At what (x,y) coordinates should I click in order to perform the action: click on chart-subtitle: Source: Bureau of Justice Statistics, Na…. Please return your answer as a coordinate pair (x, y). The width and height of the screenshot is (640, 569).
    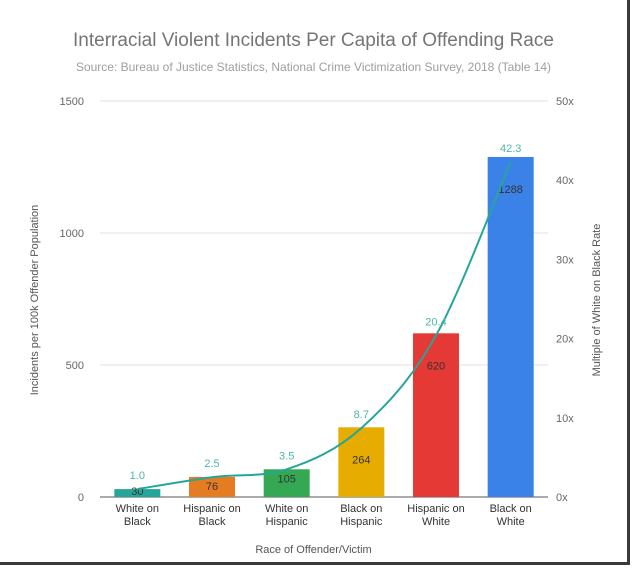
    Looking at the image, I should click on (313, 67).